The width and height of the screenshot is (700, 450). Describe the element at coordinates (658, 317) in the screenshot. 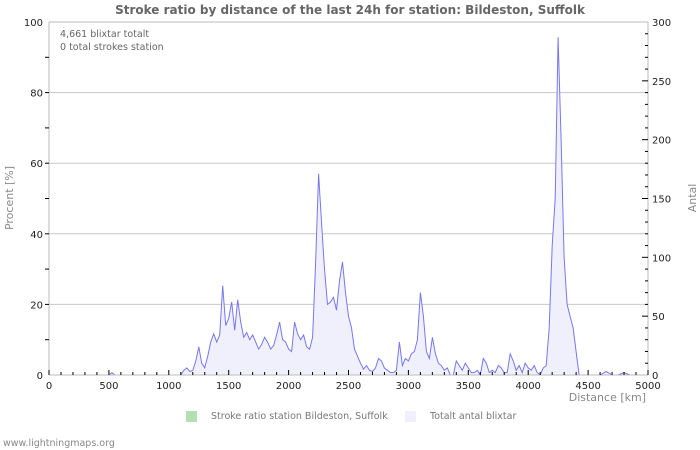

I see `right-tick-label: 50` at that location.